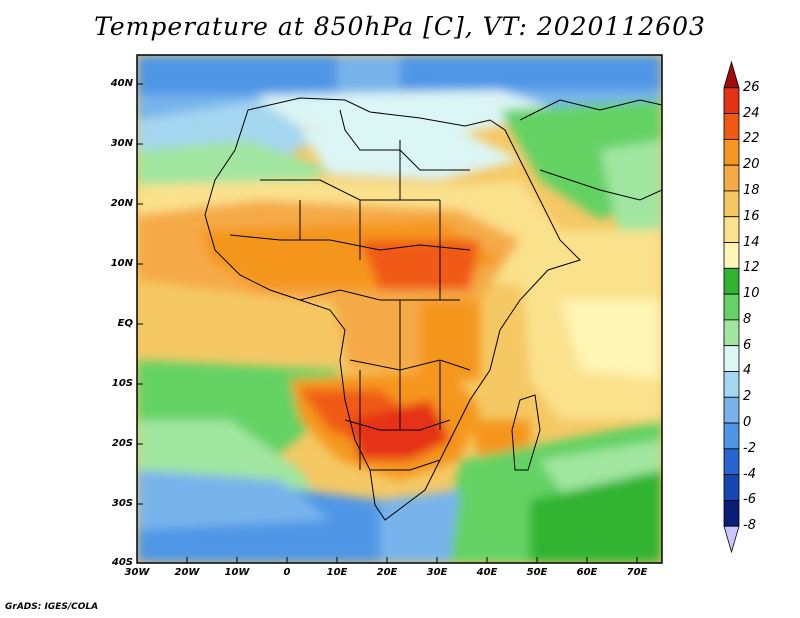 The height and width of the screenshot is (618, 800). Describe the element at coordinates (751, 139) in the screenshot. I see `colorbar-label: 22` at that location.